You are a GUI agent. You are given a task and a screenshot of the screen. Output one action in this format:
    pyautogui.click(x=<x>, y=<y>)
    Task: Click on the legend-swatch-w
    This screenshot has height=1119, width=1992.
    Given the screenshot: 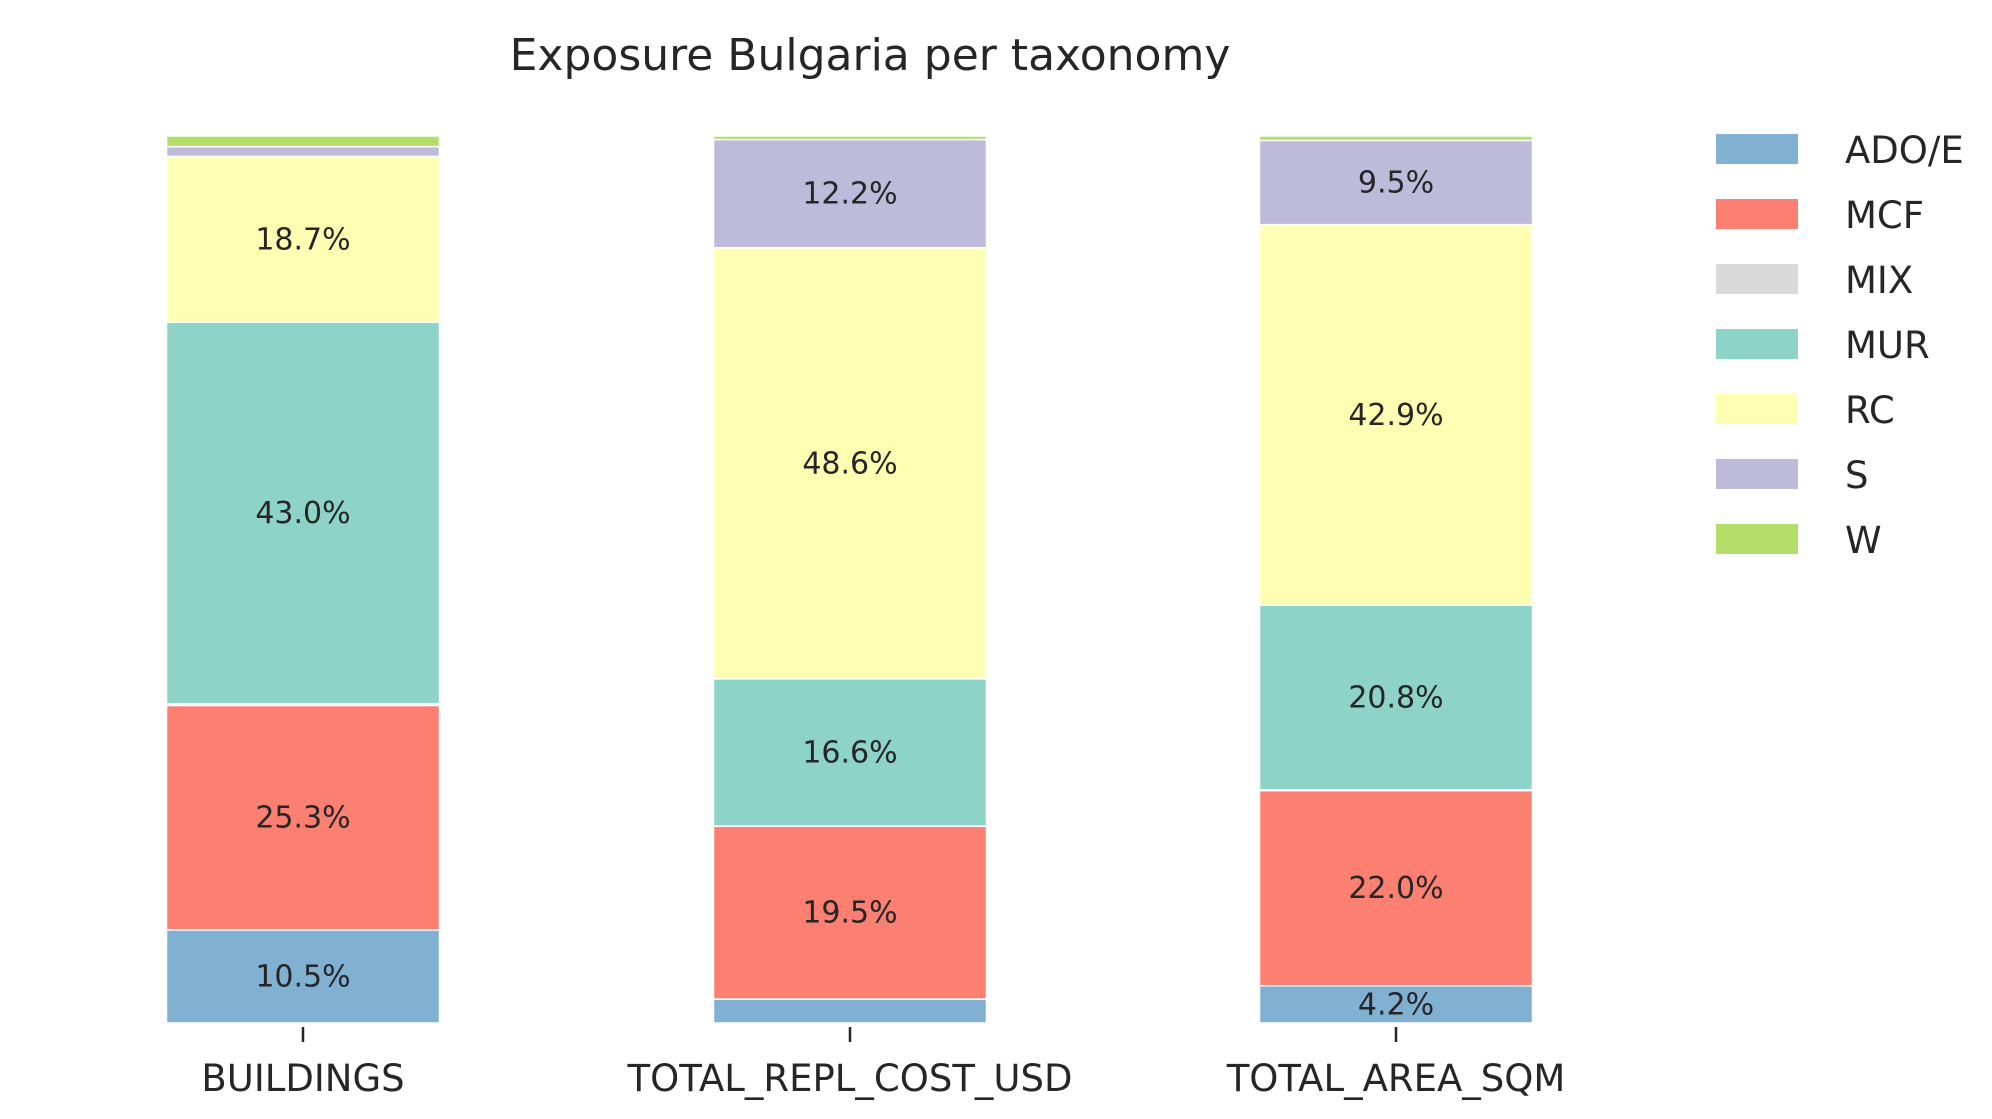 What is the action you would take?
    pyautogui.click(x=1757, y=539)
    